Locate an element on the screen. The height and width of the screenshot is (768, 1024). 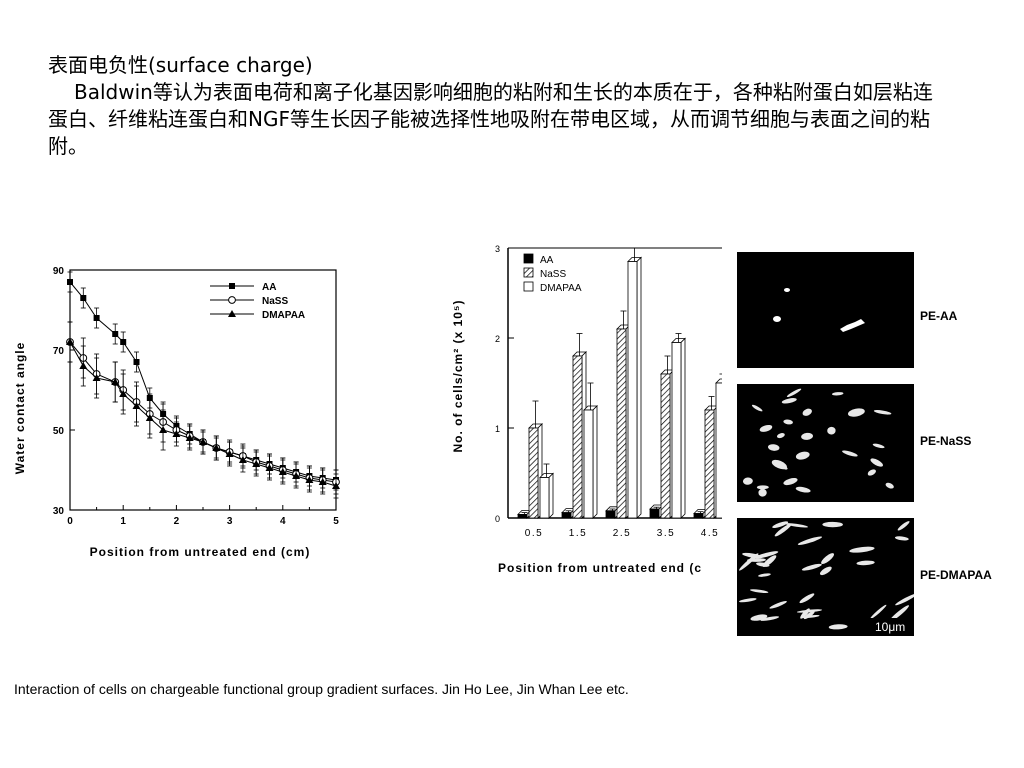
y-tick-label: 1 is located at coordinates (497, 429).